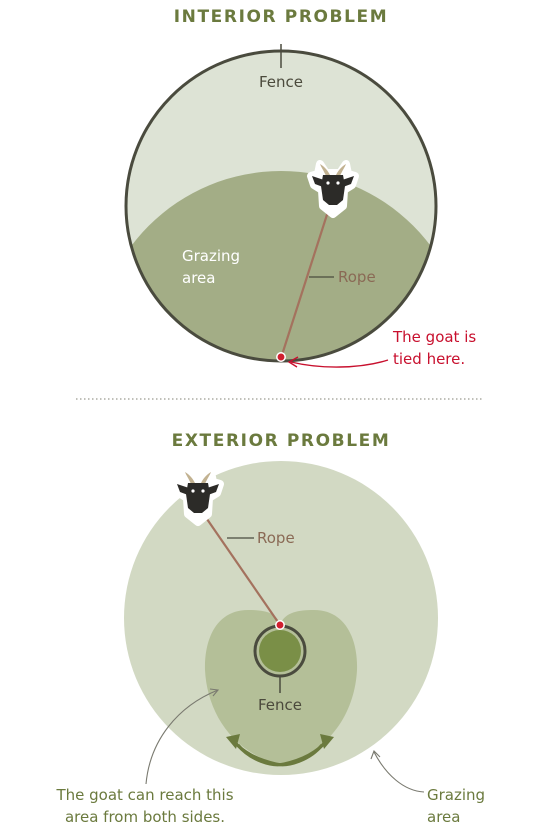 The height and width of the screenshot is (830, 560). Describe the element at coordinates (282, 753) in the screenshot. I see `both-sides-arrow-right` at that location.